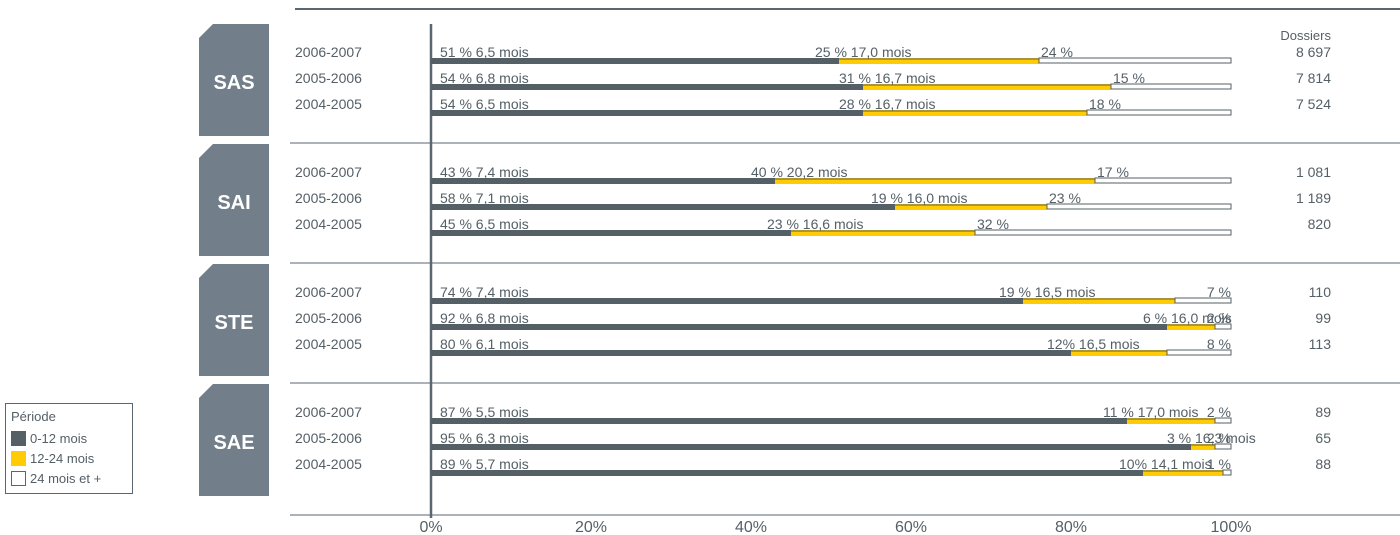 The image size is (1400, 535). What do you see at coordinates (993, 224) in the screenshot?
I see `segment-label-24-plus: 32 %` at bounding box center [993, 224].